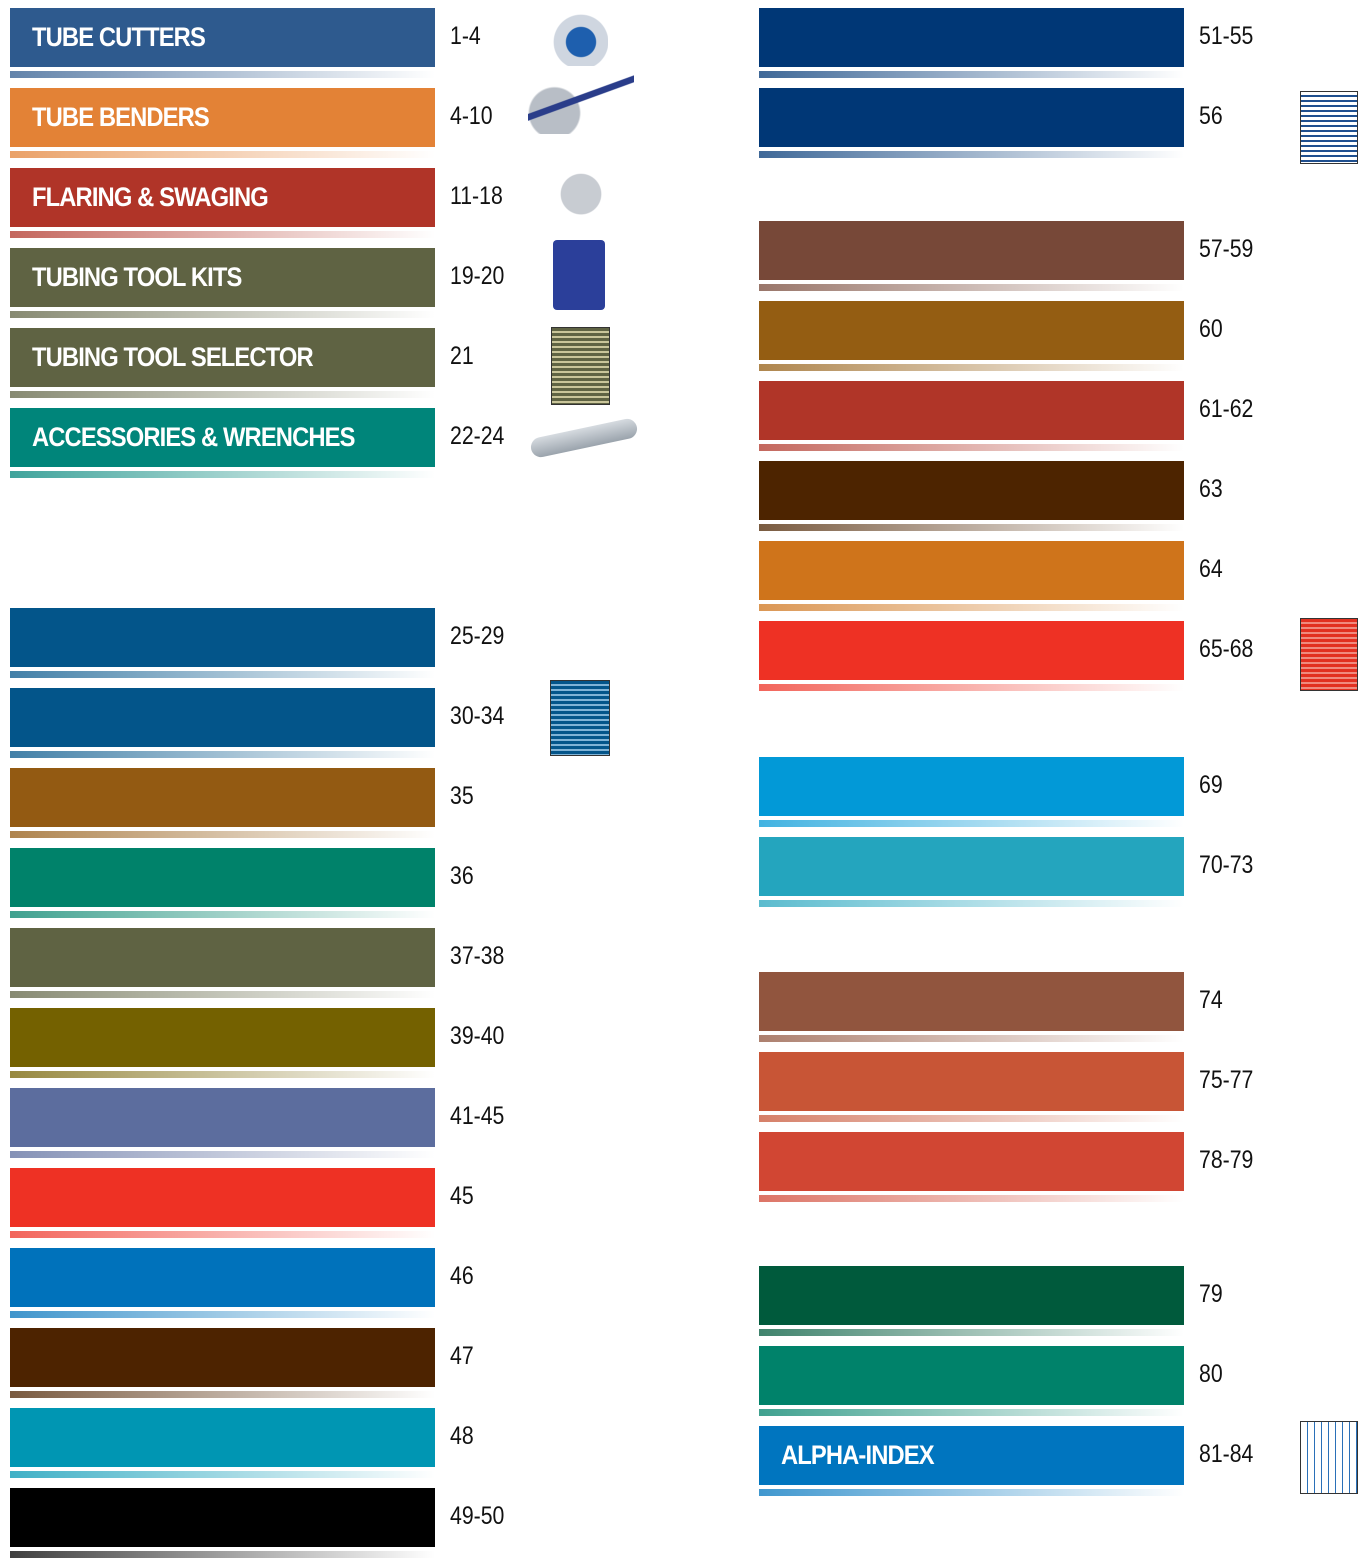 This screenshot has width=1366, height=1558. What do you see at coordinates (477, 1036) in the screenshot?
I see `page-range: 39-40` at bounding box center [477, 1036].